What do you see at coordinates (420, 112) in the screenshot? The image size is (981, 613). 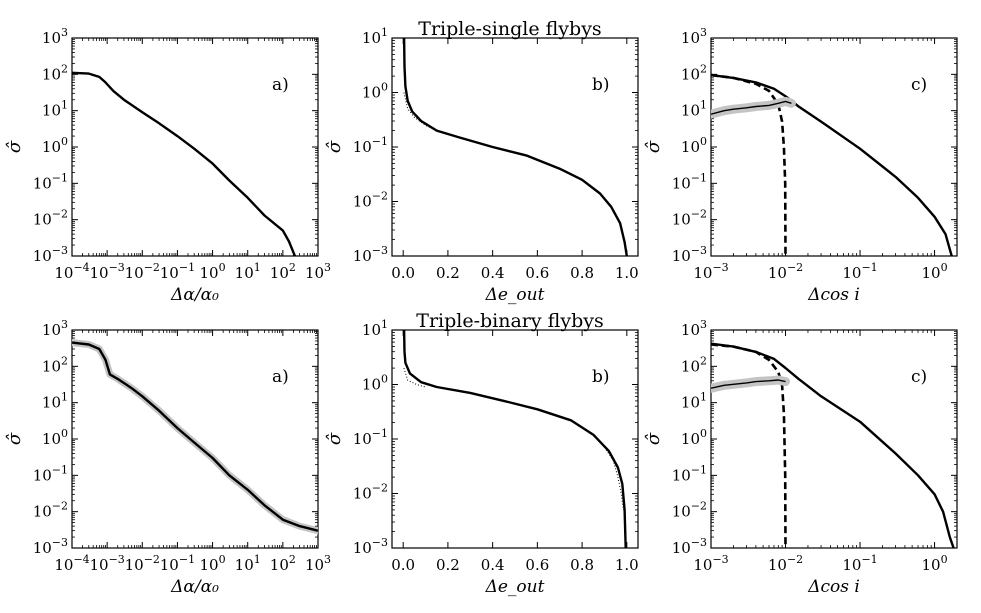 I see `series-line-dotted` at bounding box center [420, 112].